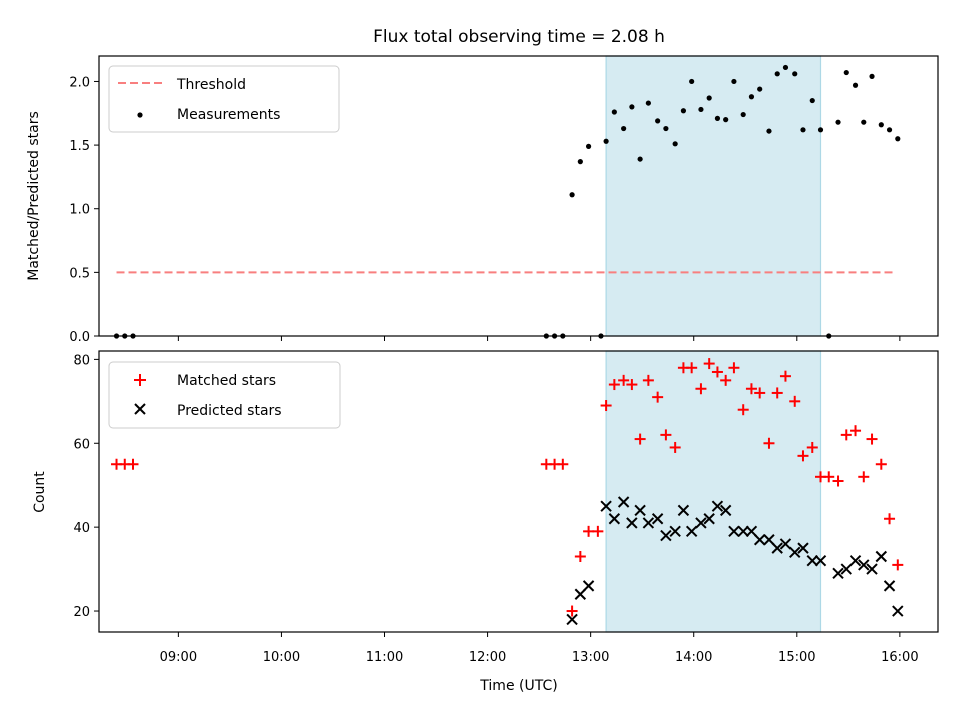 The width and height of the screenshot is (960, 720). What do you see at coordinates (899, 657) in the screenshot?
I see `x-tick-label: 16:00` at bounding box center [899, 657].